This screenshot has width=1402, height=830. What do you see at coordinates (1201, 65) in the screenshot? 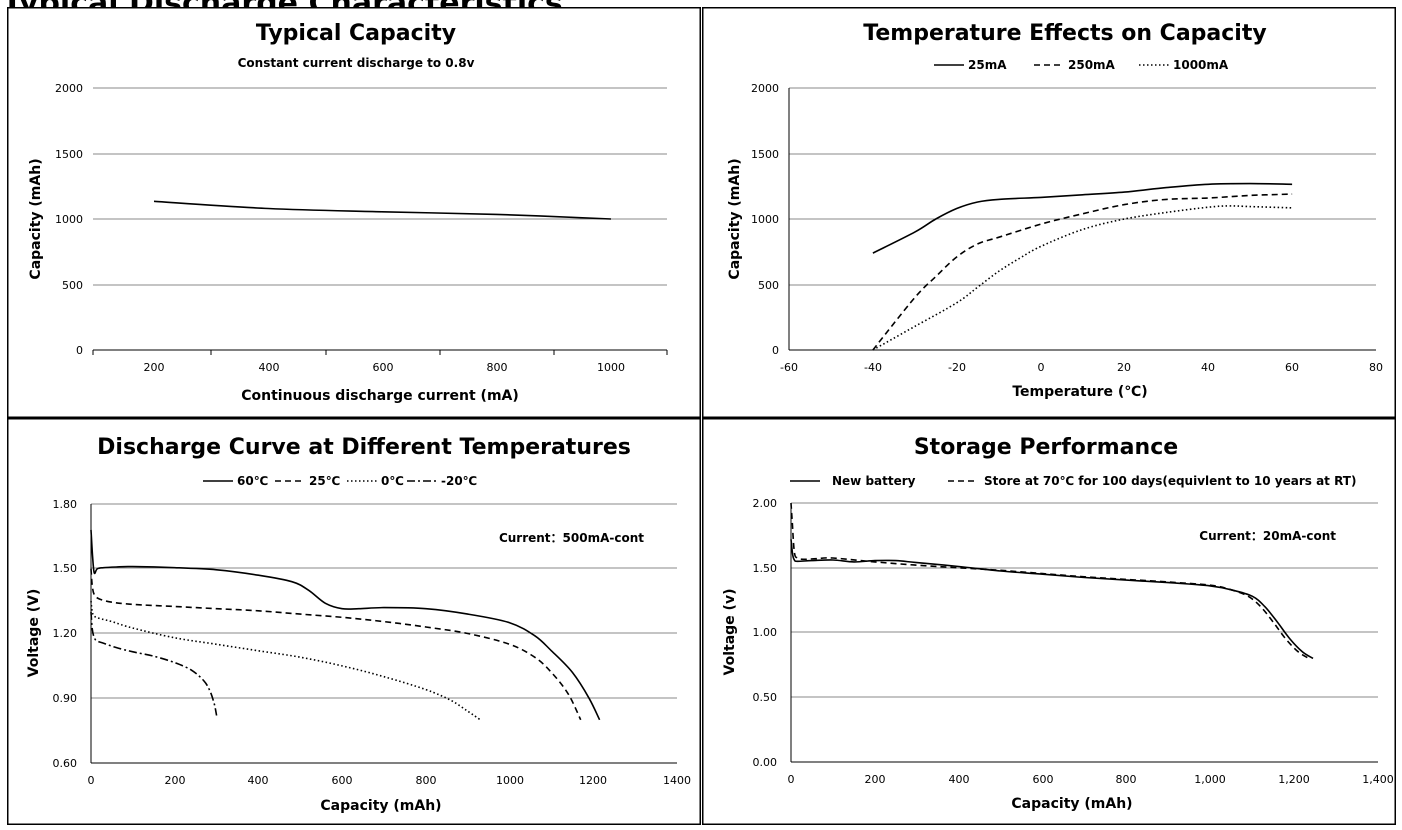
I see `legend-label: 1000mA` at bounding box center [1201, 65].